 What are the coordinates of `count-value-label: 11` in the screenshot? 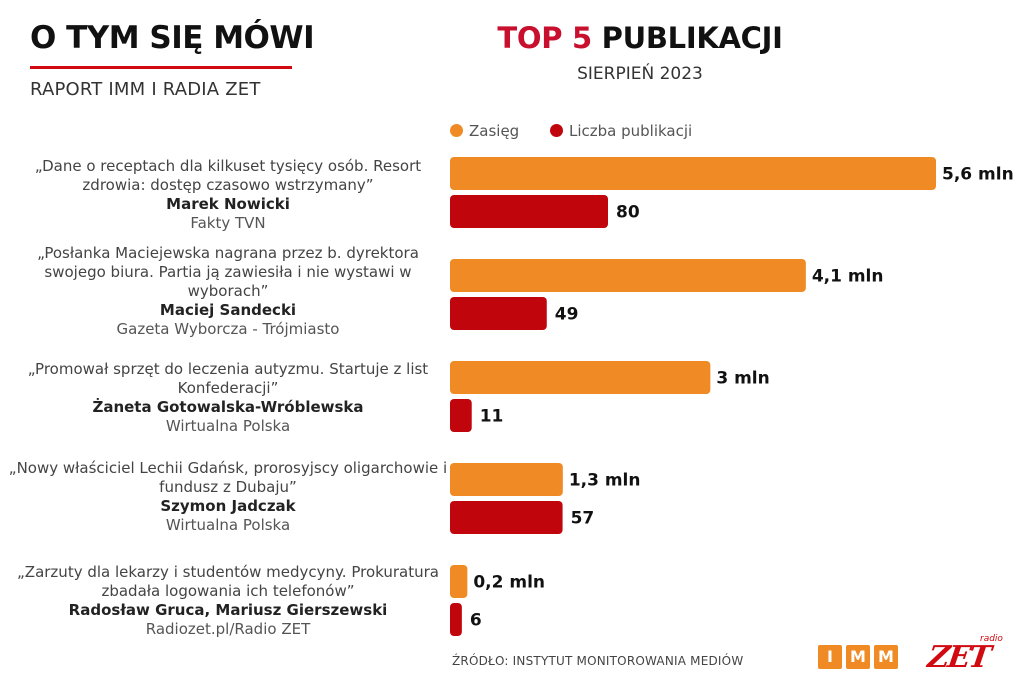 It's located at (492, 417).